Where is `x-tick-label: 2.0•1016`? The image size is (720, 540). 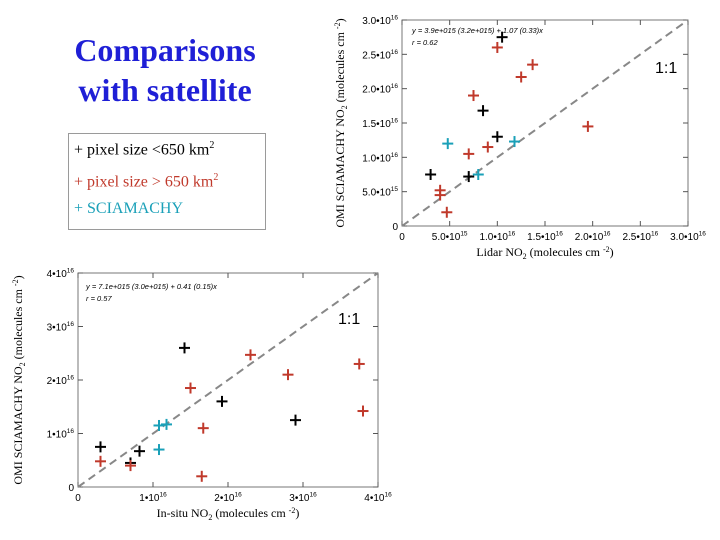
x-tick-label: 2.0•1016 is located at coordinates (593, 237).